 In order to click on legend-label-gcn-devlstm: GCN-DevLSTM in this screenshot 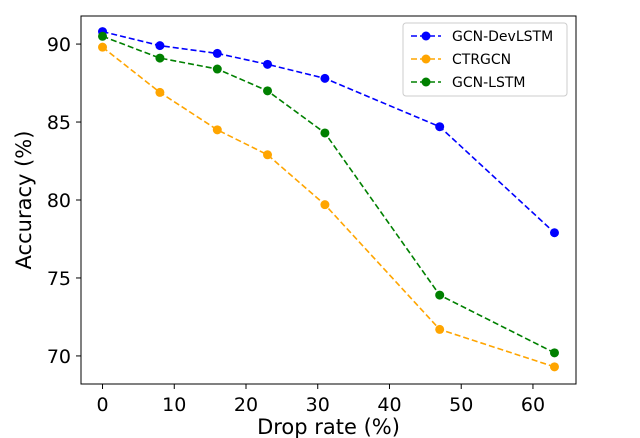, I will do `click(502, 37)`.